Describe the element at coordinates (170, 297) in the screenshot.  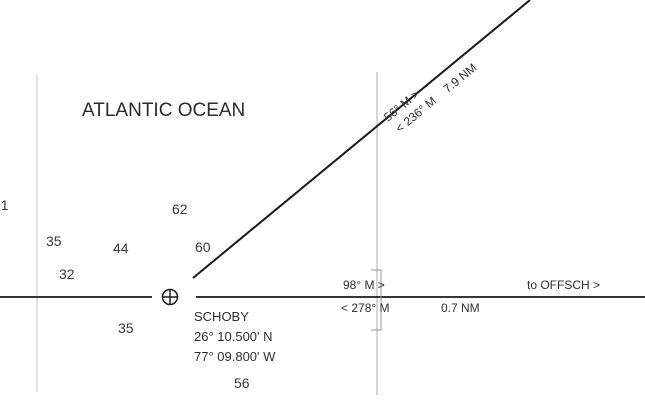
I see `circled-plus-icon` at that location.